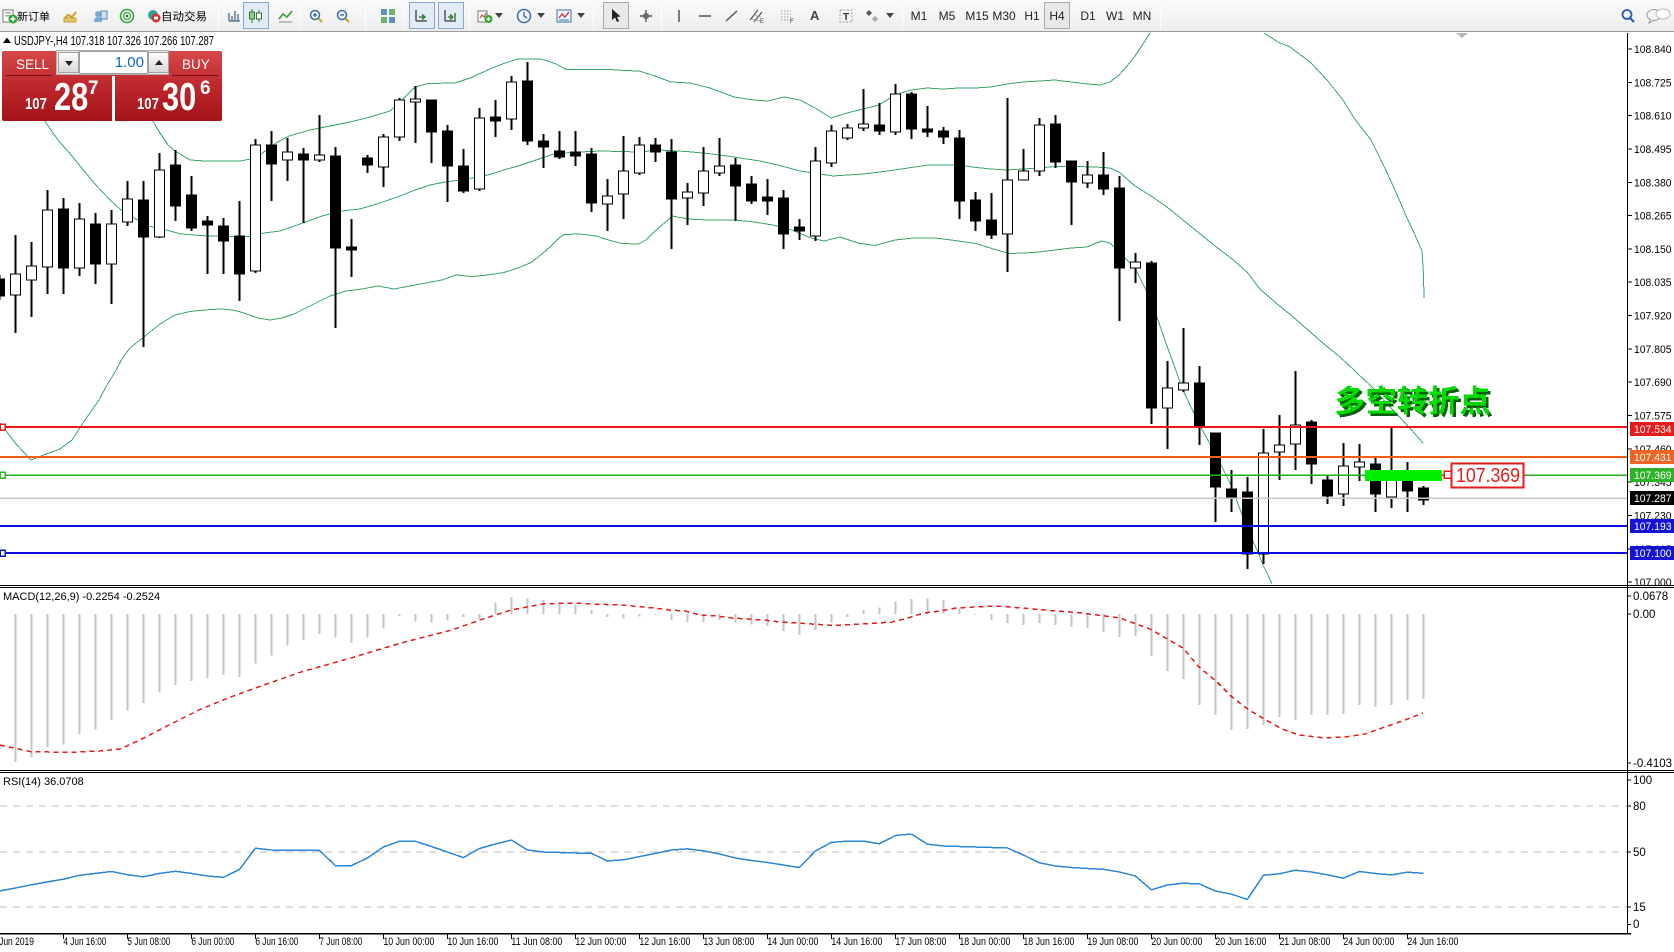 This screenshot has height=952, width=1674. I want to click on svg-text: 108.725, so click(1653, 83).